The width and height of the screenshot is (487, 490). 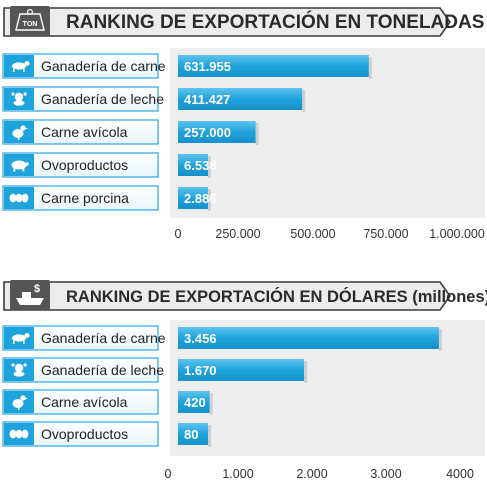 What do you see at coordinates (200, 338) in the screenshot?
I see `data-label: 3.456` at bounding box center [200, 338].